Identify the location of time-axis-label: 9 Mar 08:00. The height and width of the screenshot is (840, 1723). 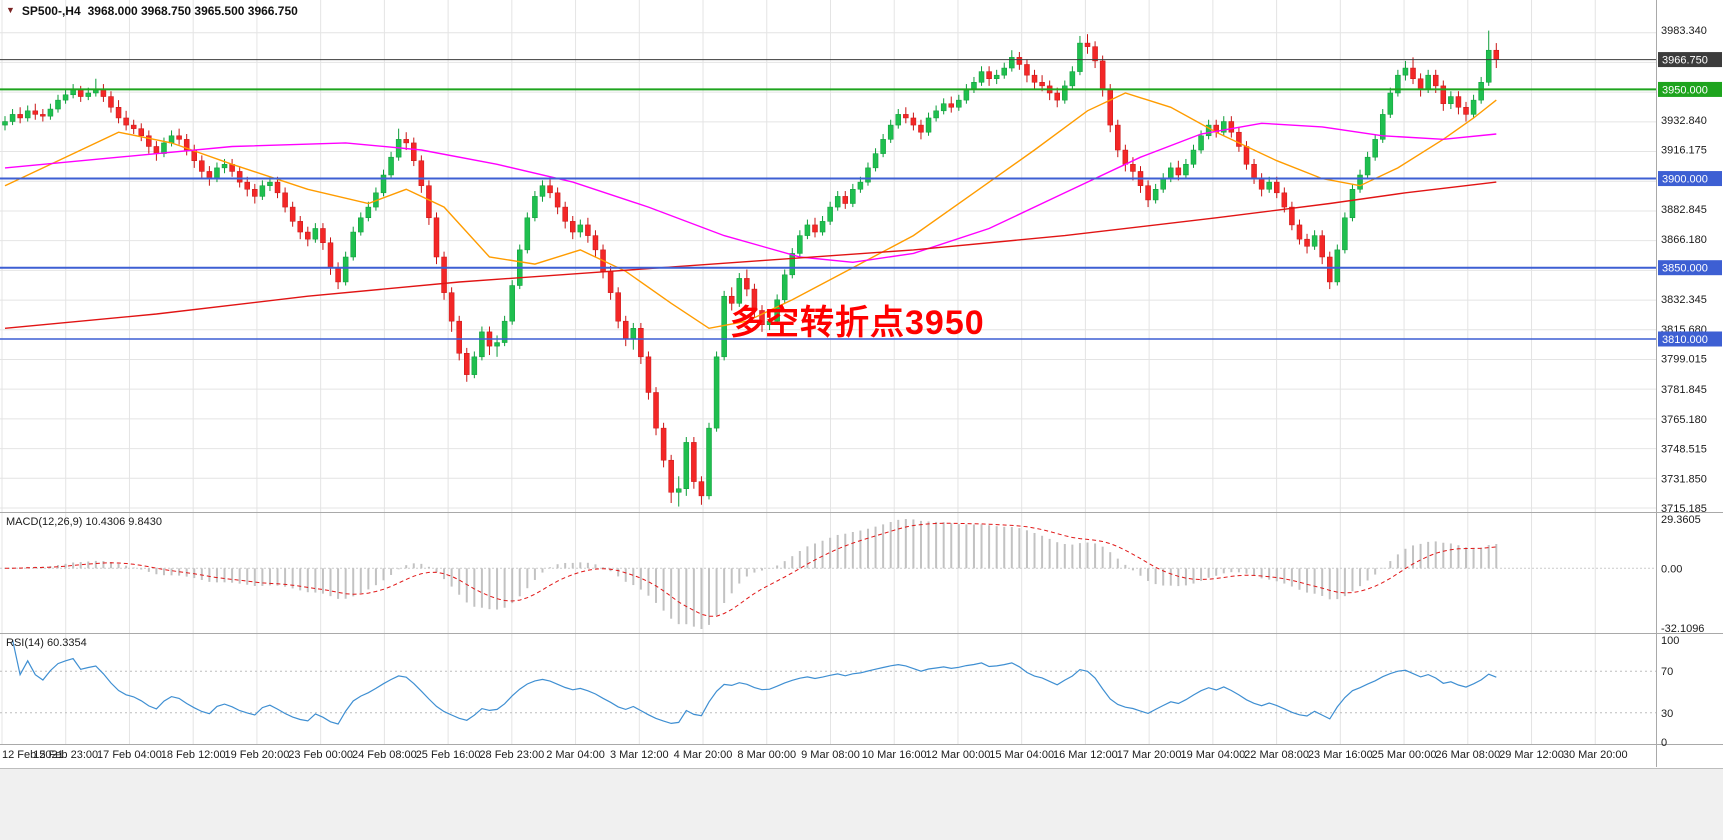
(830, 755).